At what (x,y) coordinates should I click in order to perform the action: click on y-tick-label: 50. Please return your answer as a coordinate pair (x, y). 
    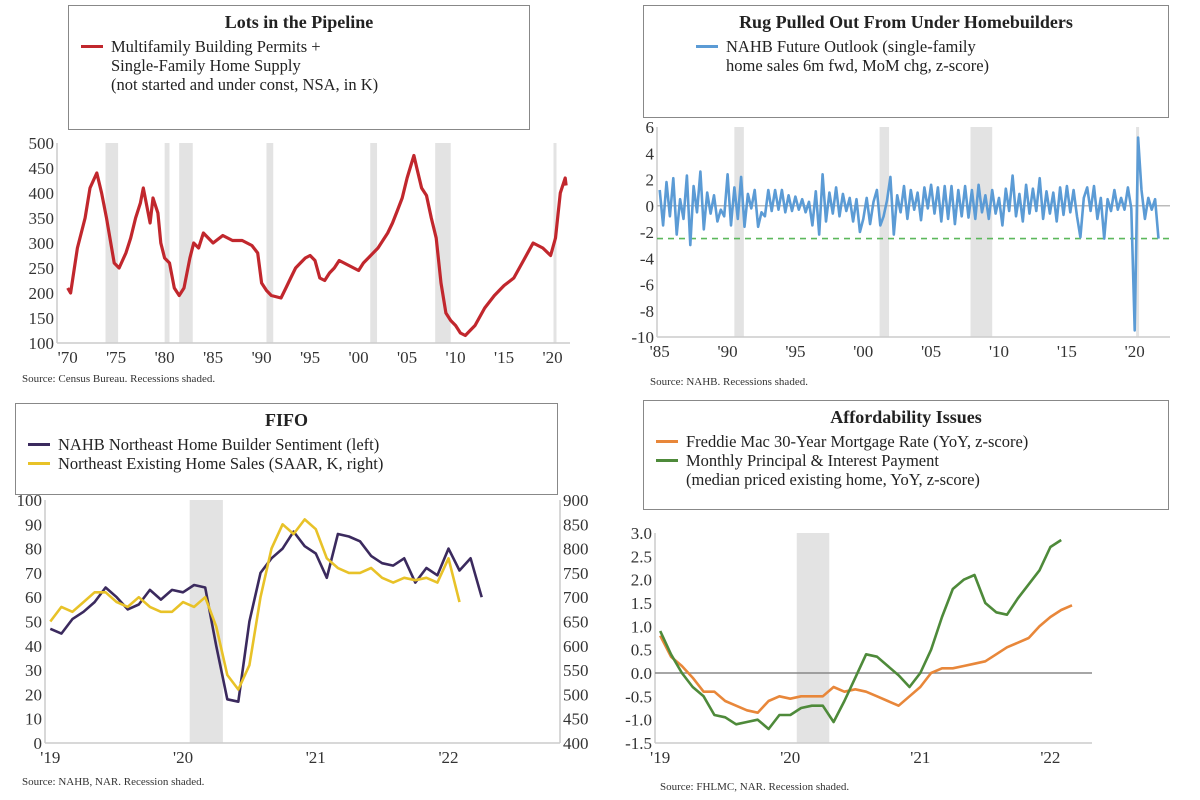
    Looking at the image, I should click on (33, 622).